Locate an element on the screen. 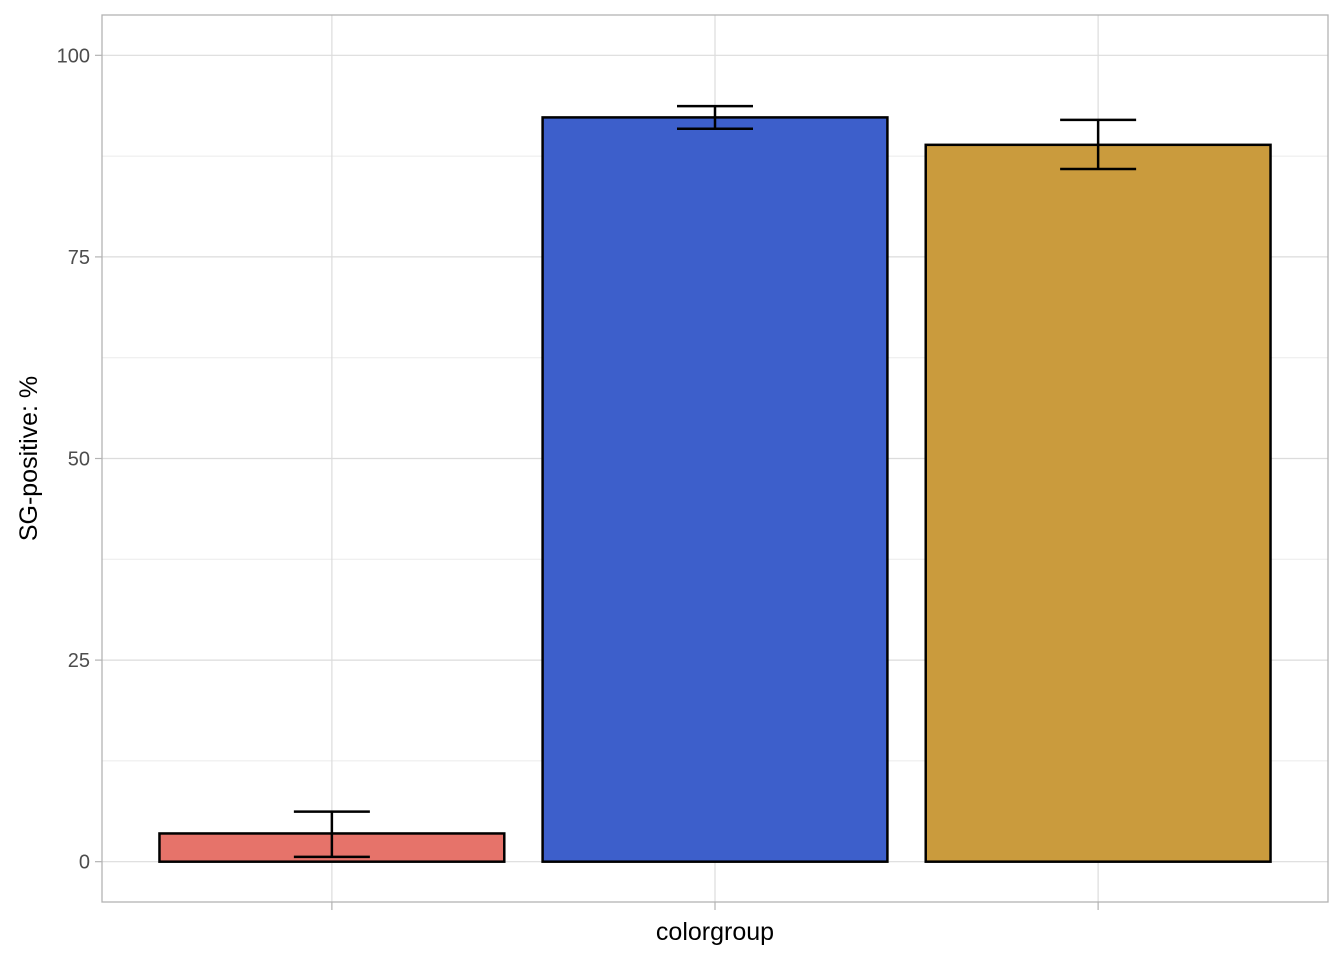 Image resolution: width=1344 pixels, height=960 pixels. y-axis-ticks: 0 25 50 75 100 is located at coordinates (79, 459).